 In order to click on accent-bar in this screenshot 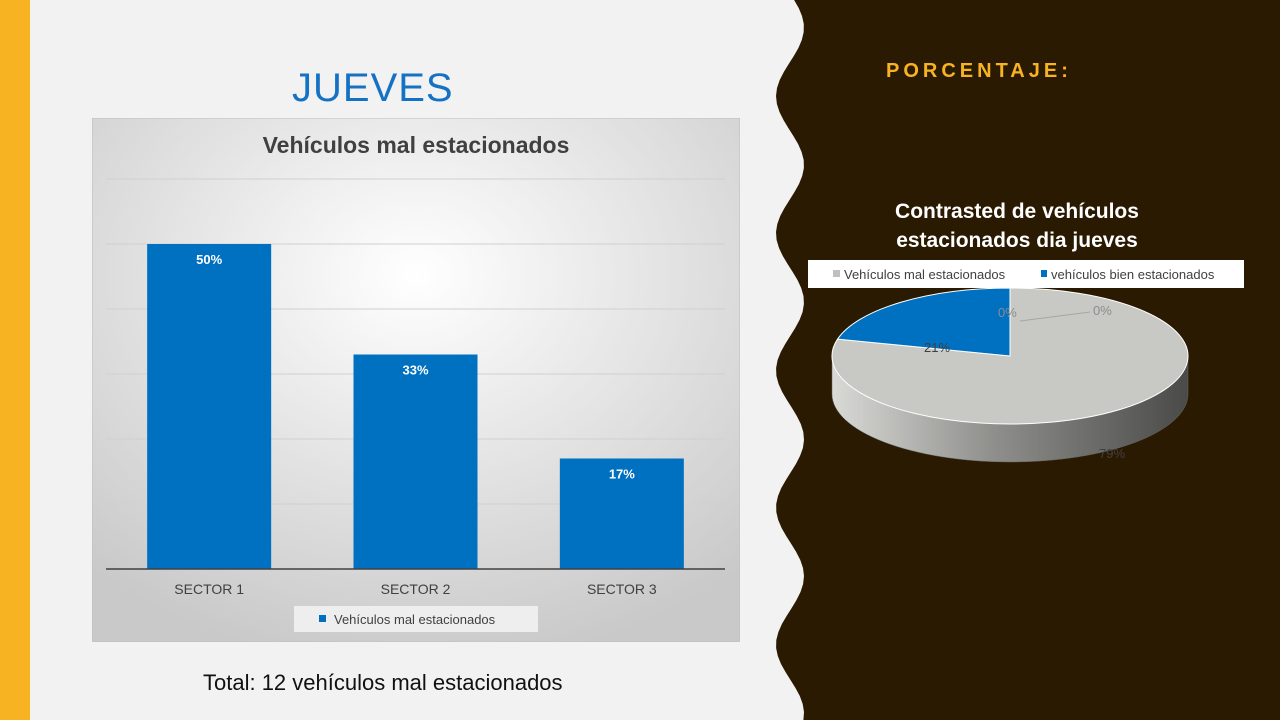, I will do `click(15, 360)`.